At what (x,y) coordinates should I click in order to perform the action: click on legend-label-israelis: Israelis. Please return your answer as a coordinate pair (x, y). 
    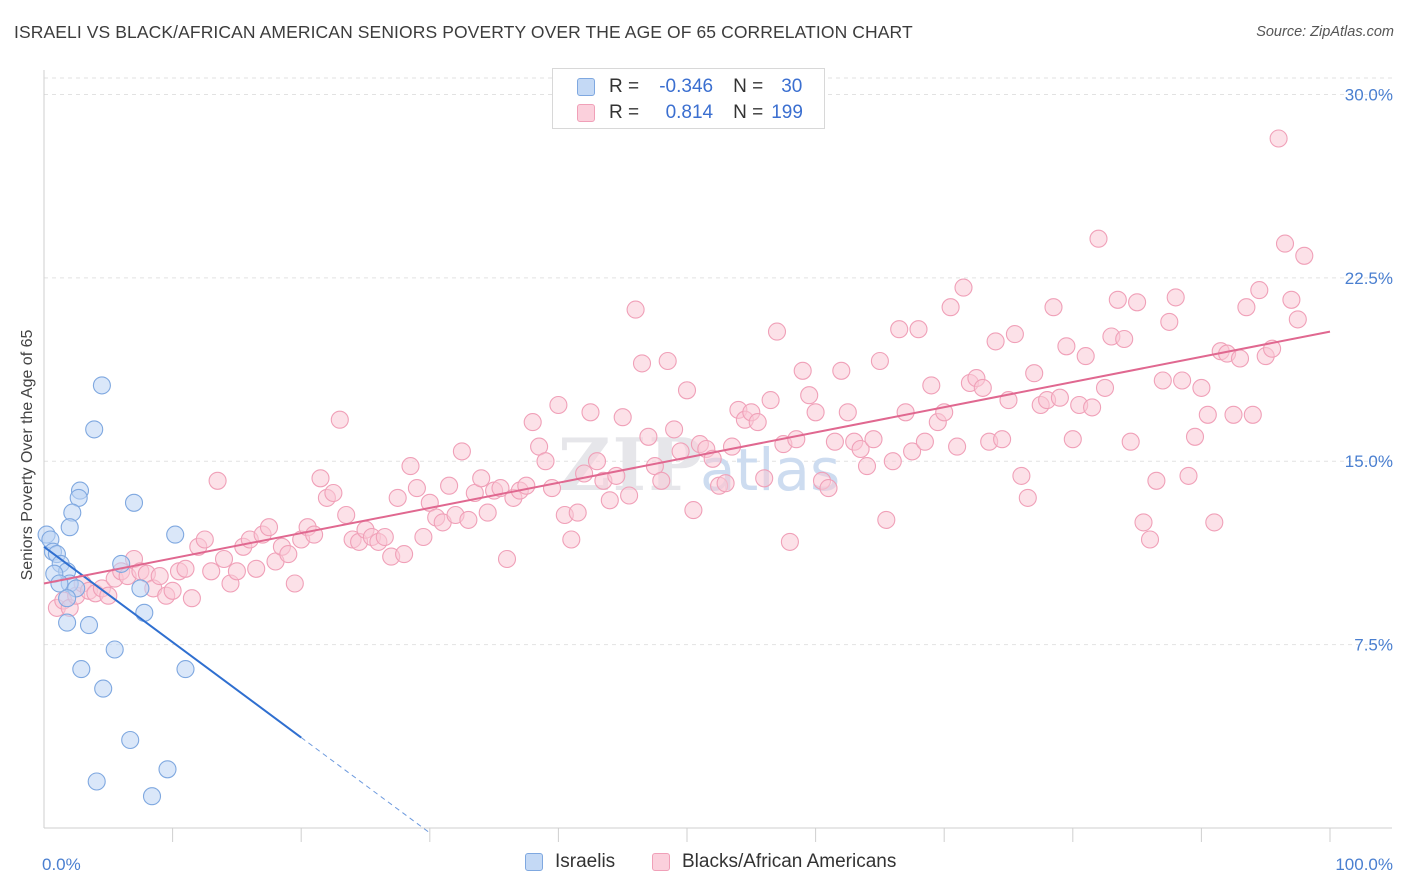
    Looking at the image, I should click on (585, 861).